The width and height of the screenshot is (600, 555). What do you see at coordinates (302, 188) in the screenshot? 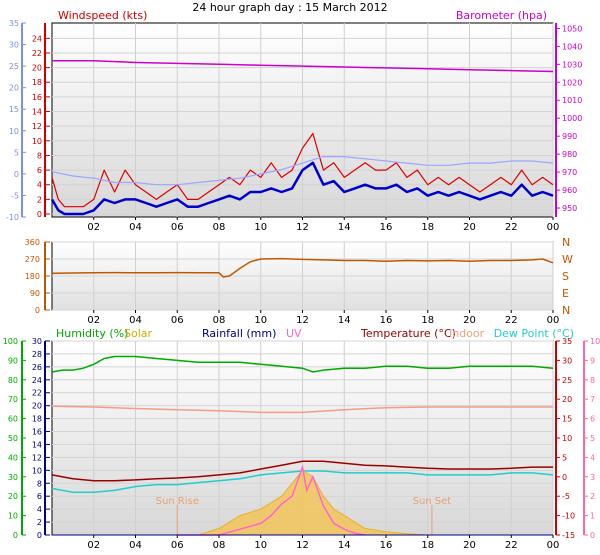
I see `wind-average-line` at bounding box center [302, 188].